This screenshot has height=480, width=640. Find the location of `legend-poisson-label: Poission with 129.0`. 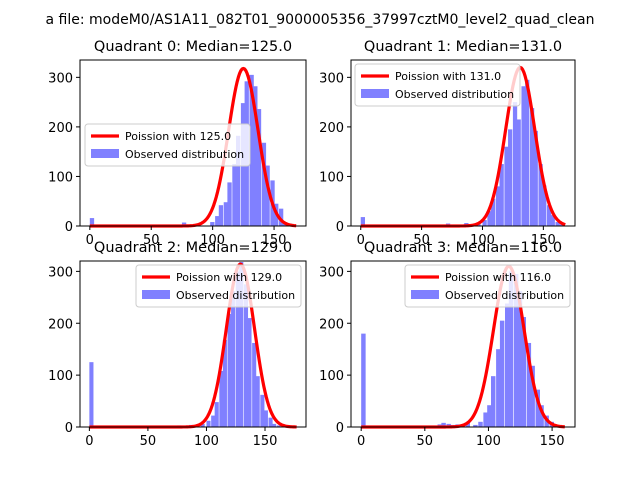

legend-poisson-label: Poission with 129.0 is located at coordinates (229, 277).